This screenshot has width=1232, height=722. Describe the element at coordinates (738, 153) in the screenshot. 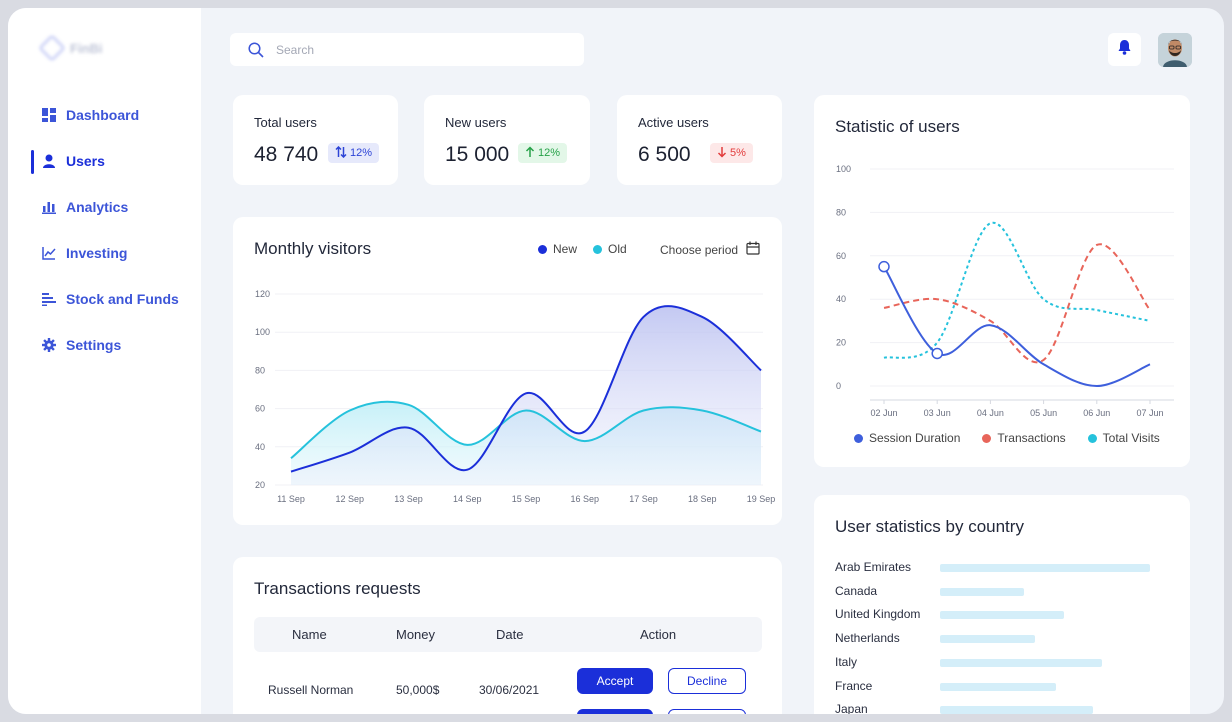

I see `change-value: 5%` at that location.